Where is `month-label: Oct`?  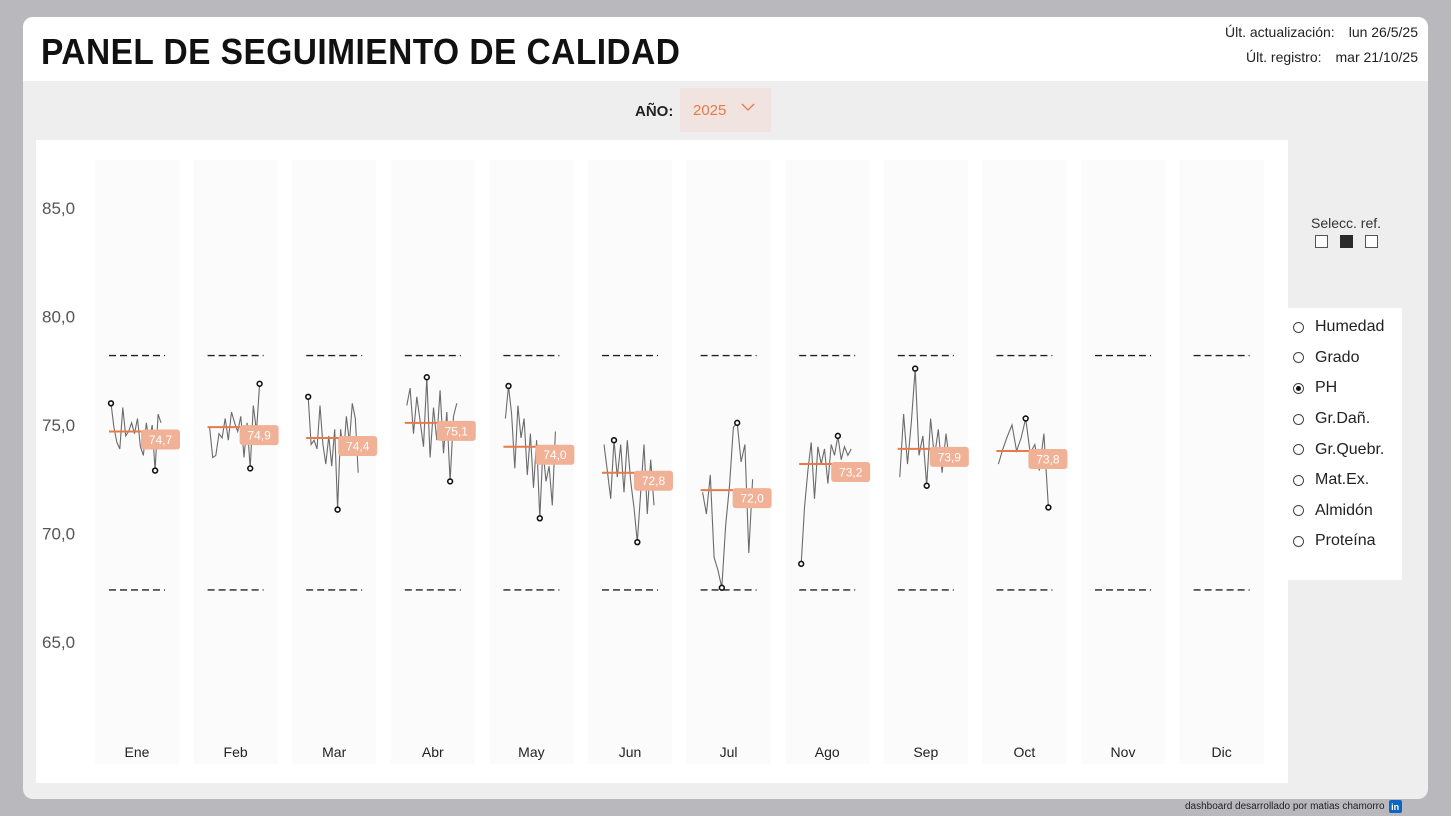
month-label: Oct is located at coordinates (1025, 752).